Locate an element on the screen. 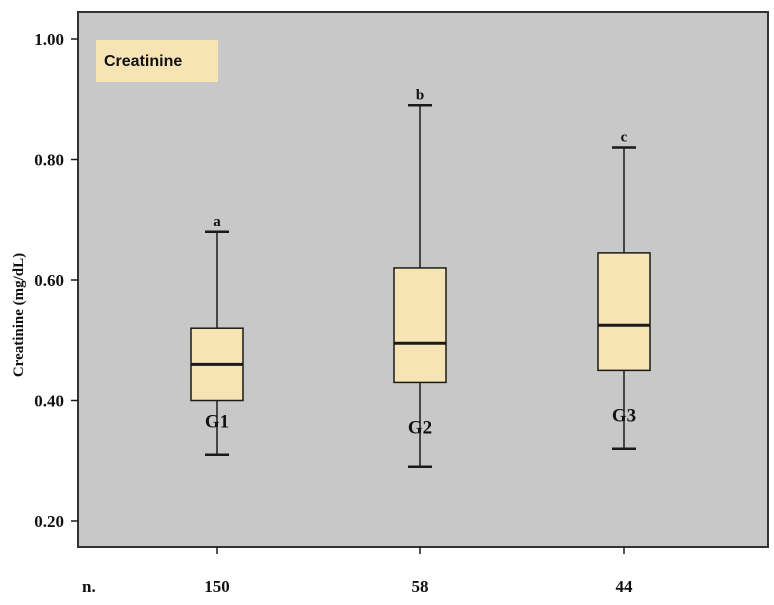 This screenshot has height=605, width=774. x-axis is located at coordinates (420, 550).